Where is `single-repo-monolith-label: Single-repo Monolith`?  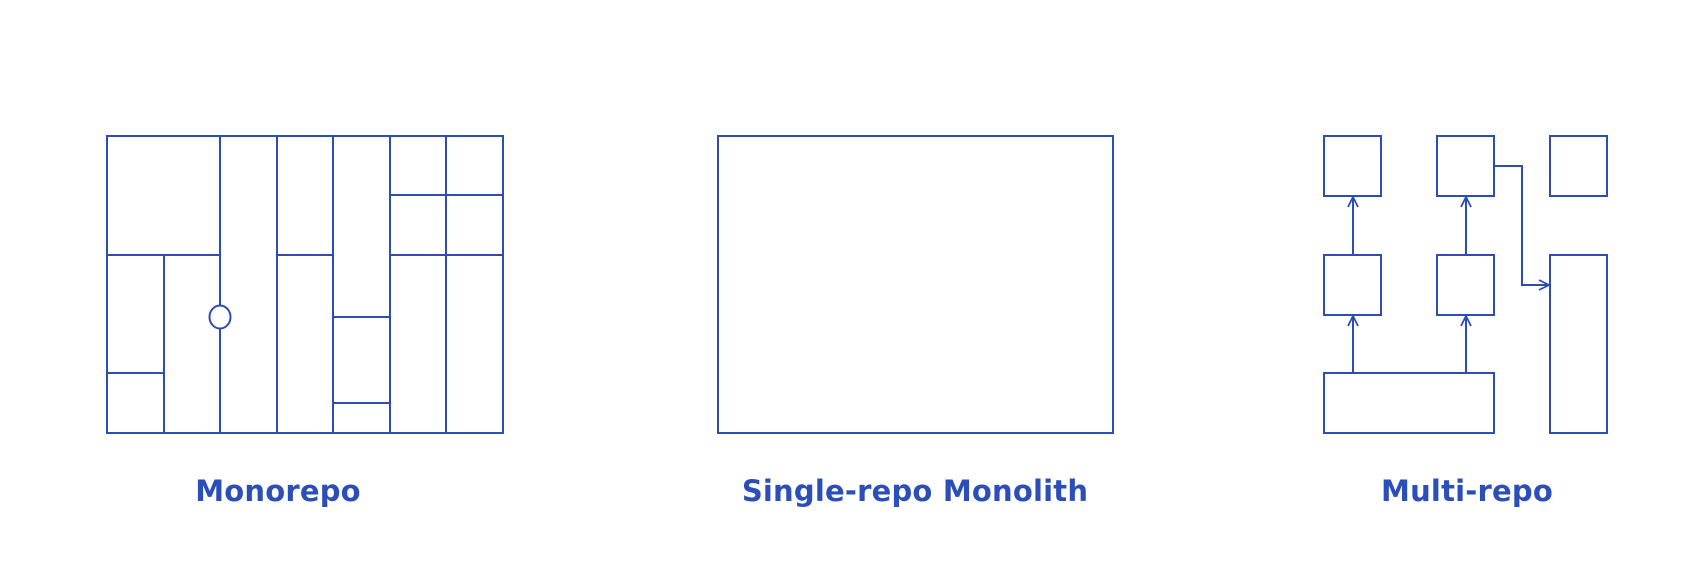
single-repo-monolith-label: Single-repo Monolith is located at coordinates (915, 491).